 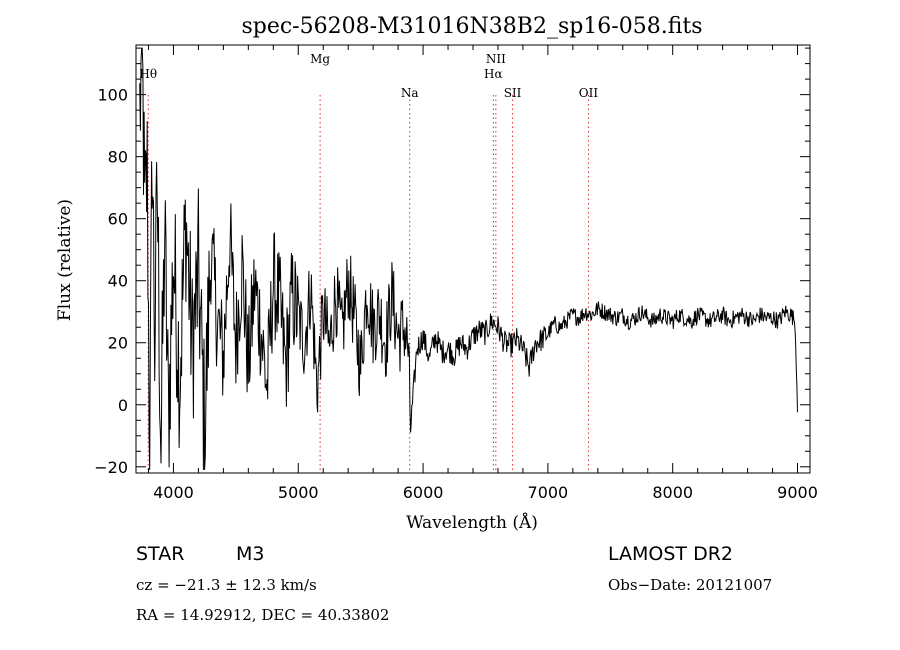 What do you see at coordinates (123, 405) in the screenshot?
I see `y-tick-label: 0` at bounding box center [123, 405].